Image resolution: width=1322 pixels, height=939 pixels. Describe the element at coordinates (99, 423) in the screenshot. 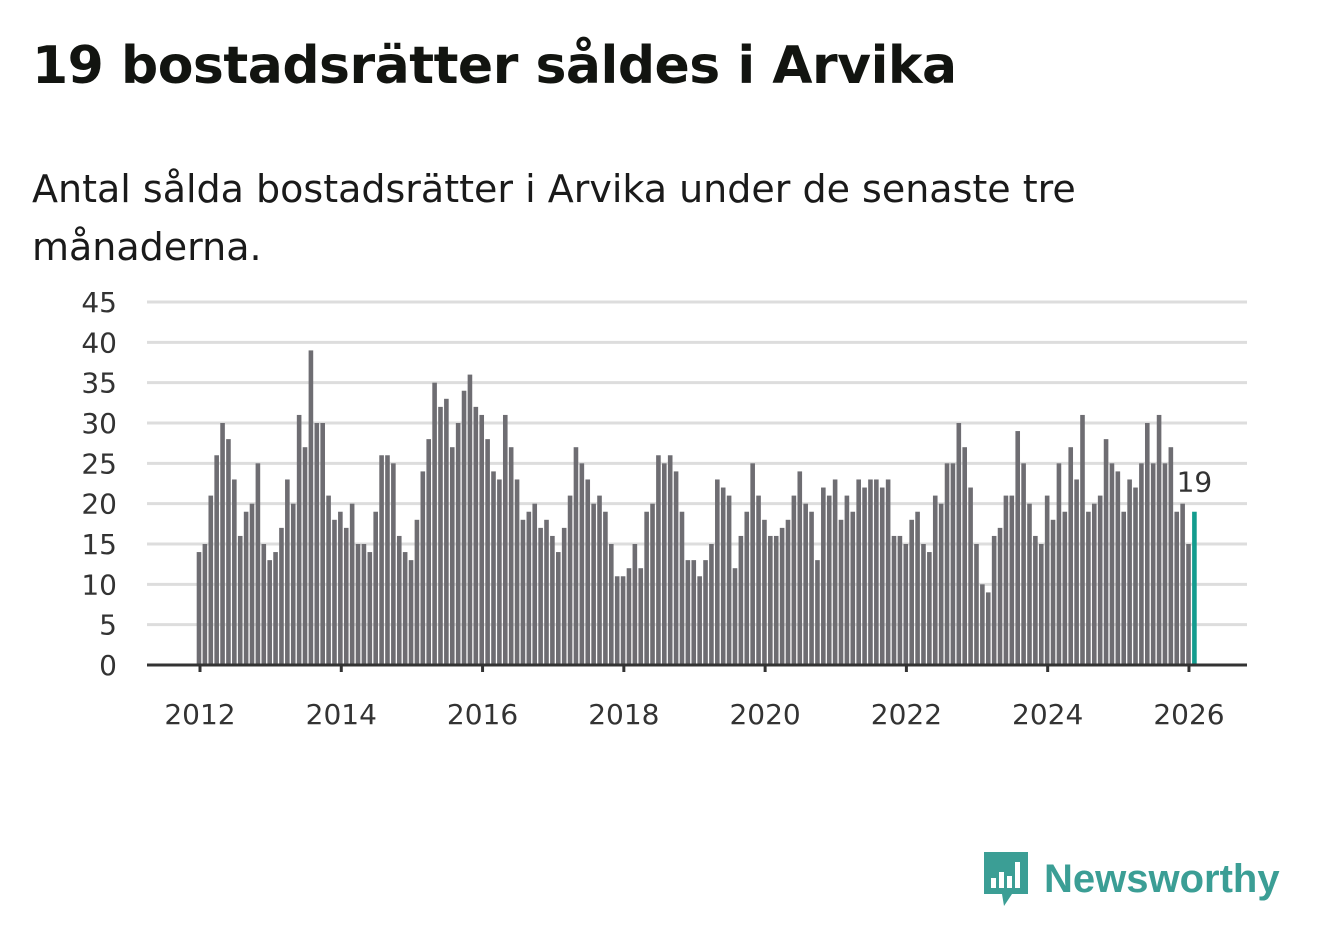

I see `y-tick-label: 30` at that location.